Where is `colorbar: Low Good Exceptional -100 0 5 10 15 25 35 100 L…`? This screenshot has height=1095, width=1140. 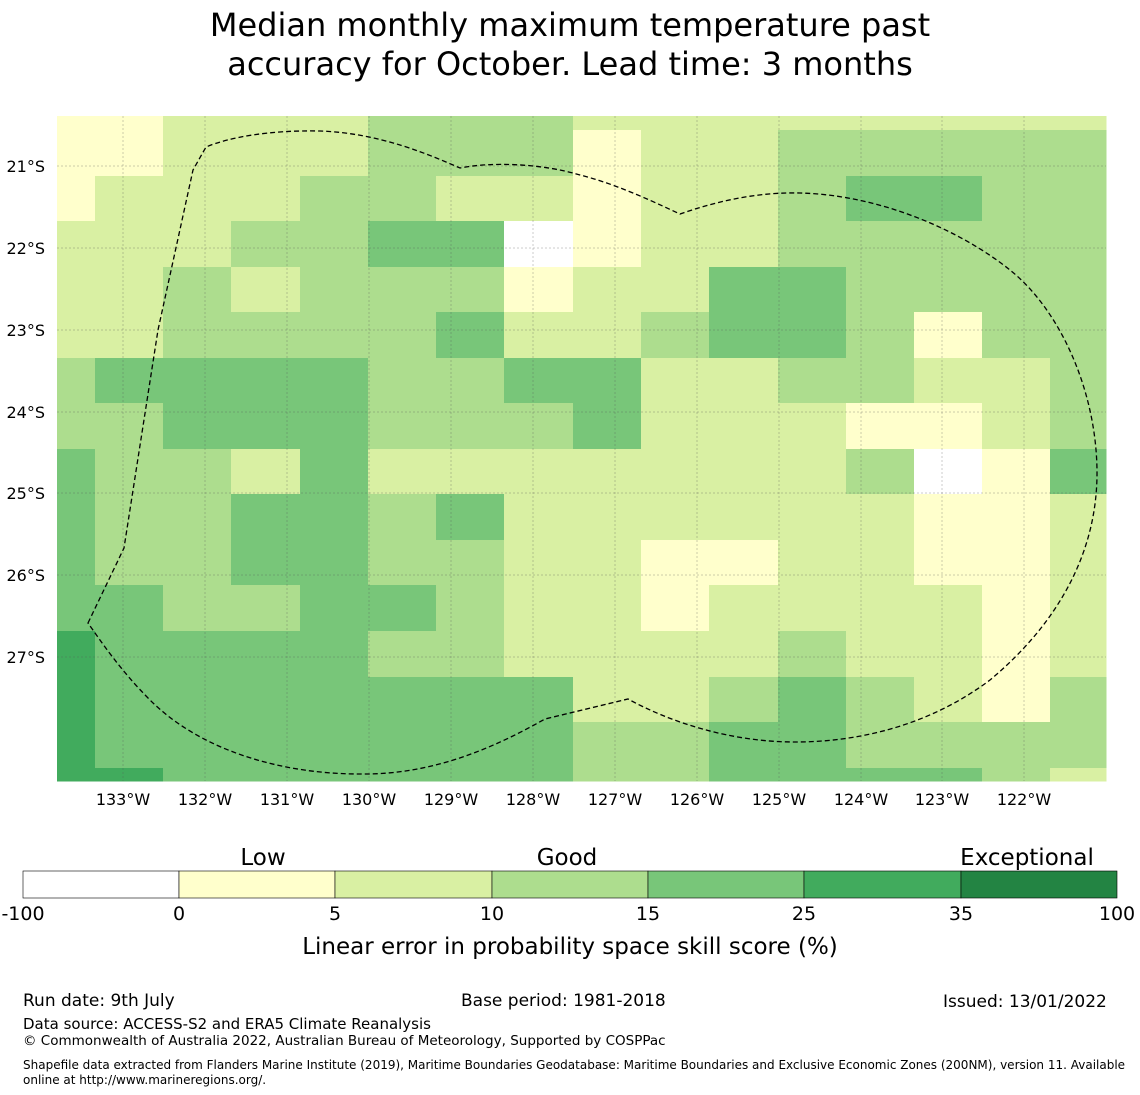 colorbar: Low Good Exceptional -100 0 5 10 15 25 35 100 L… is located at coordinates (568, 902).